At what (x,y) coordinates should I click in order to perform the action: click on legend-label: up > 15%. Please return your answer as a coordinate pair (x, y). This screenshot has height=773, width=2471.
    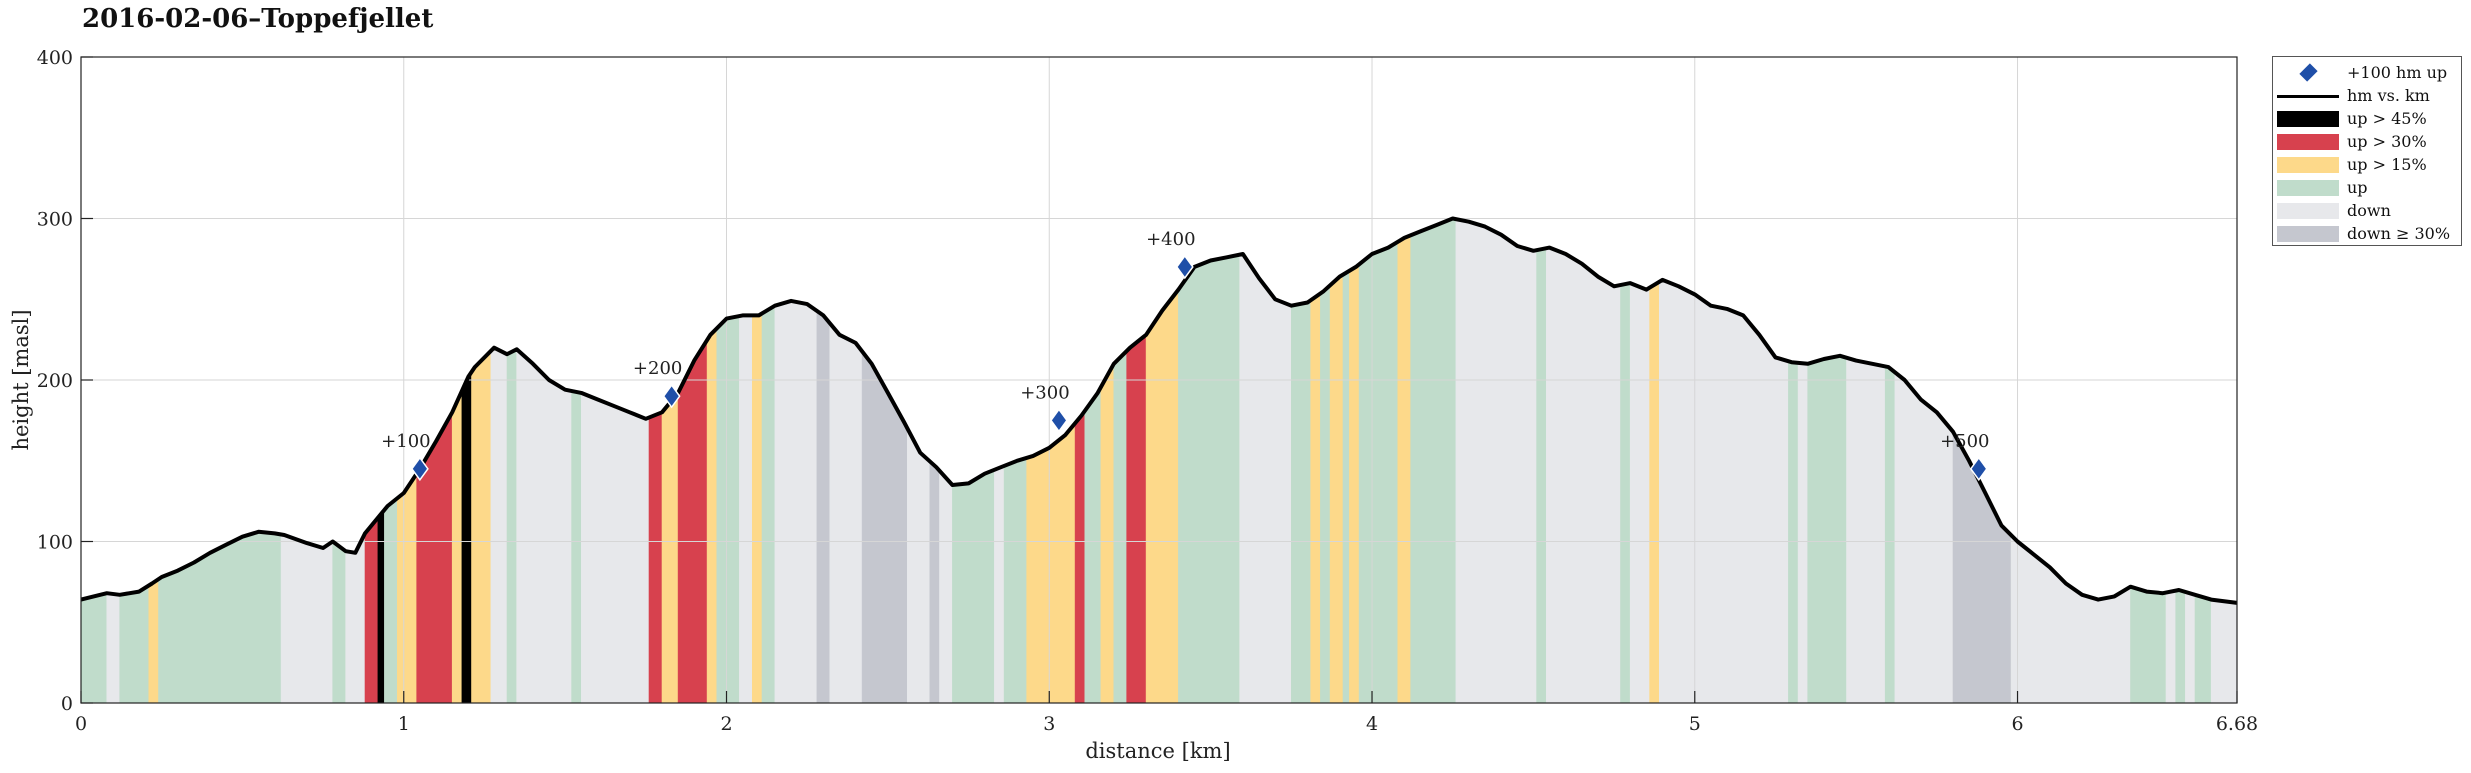
    Looking at the image, I should click on (2387, 164).